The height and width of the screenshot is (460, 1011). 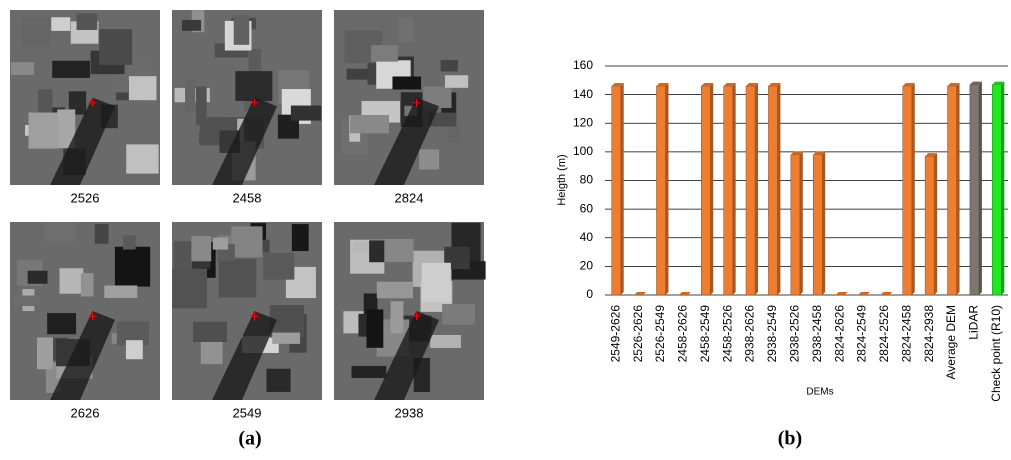 What do you see at coordinates (583, 151) in the screenshot?
I see `y-tick-label: 100` at bounding box center [583, 151].